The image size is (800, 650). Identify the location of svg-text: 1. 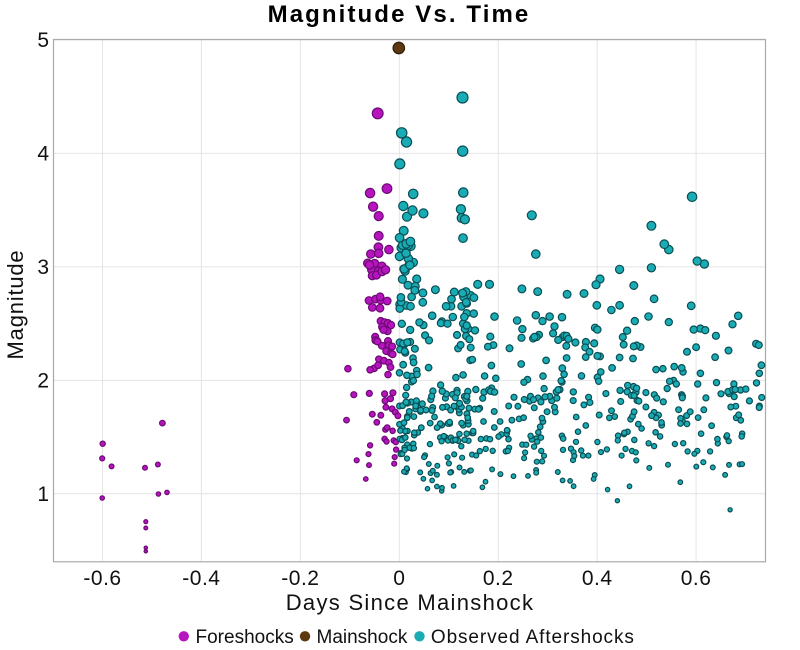
(43, 494).